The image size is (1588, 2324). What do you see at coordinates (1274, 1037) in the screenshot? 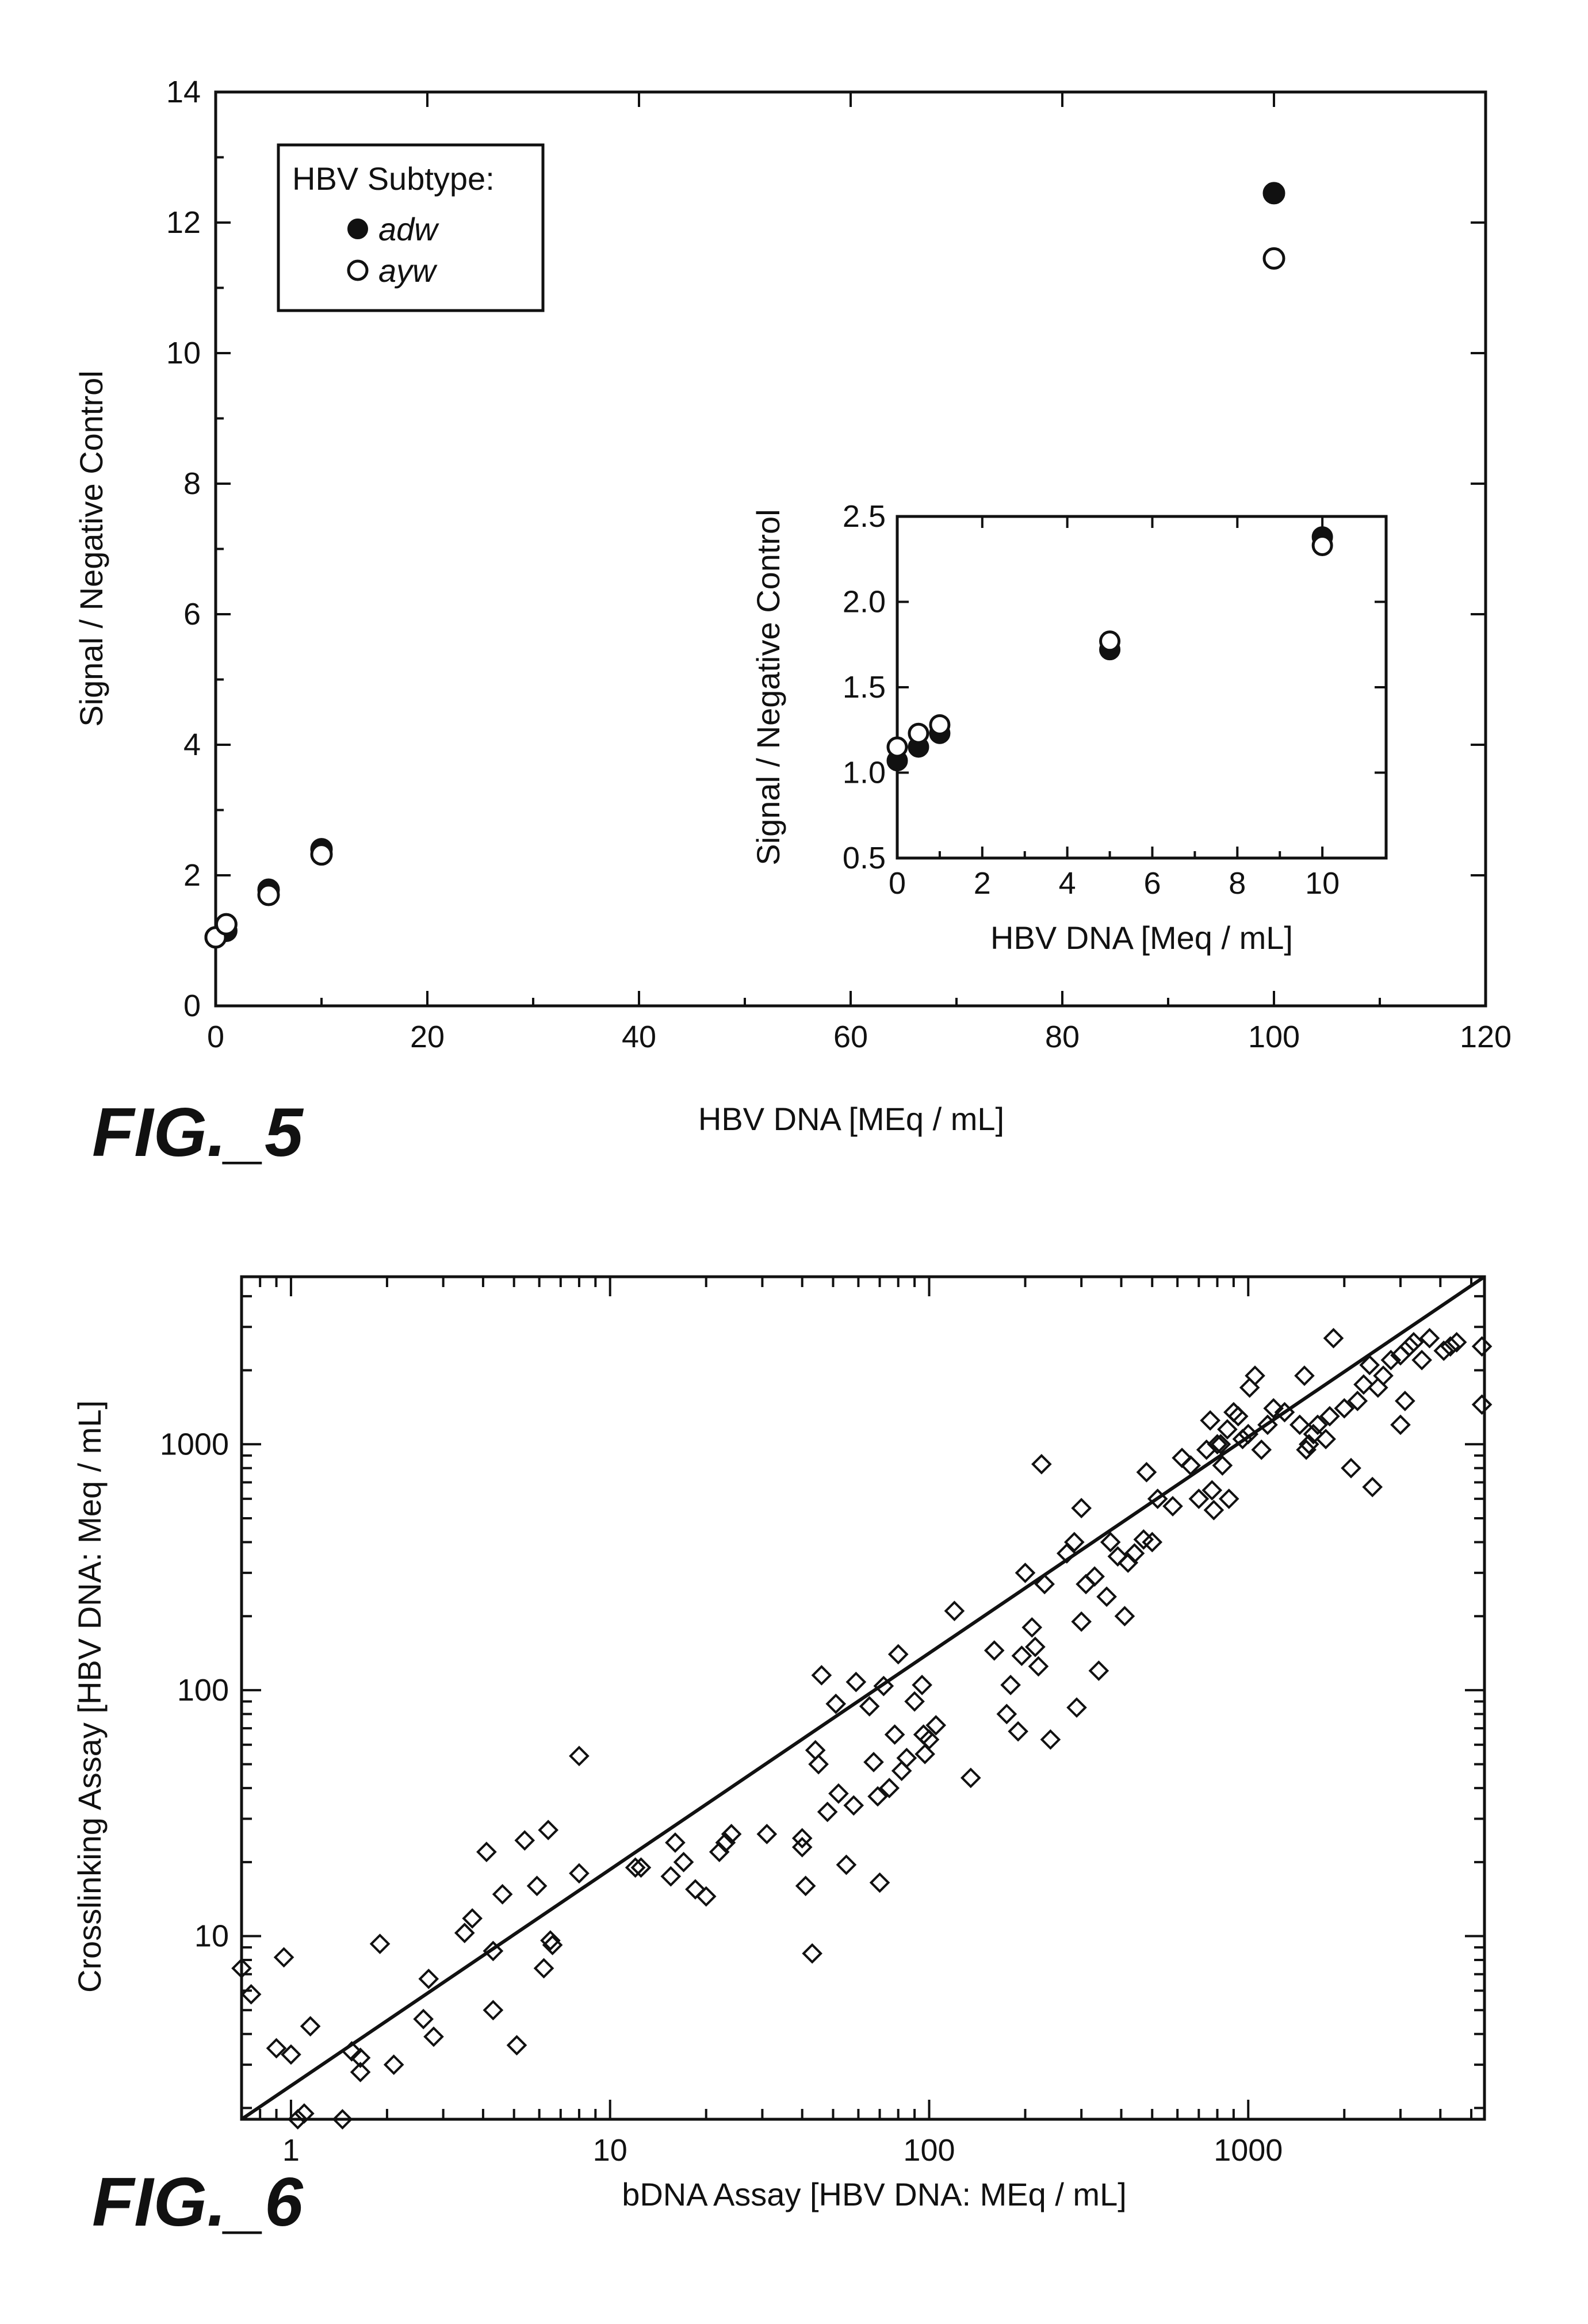
I see `fig5-x-tick-label: 100` at bounding box center [1274, 1037].